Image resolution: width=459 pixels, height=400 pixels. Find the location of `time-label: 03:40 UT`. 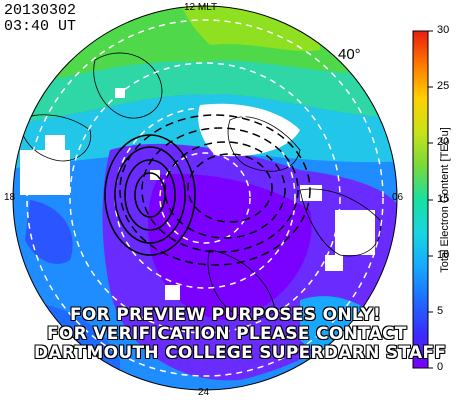

time-label: 03:40 UT is located at coordinates (40, 26).